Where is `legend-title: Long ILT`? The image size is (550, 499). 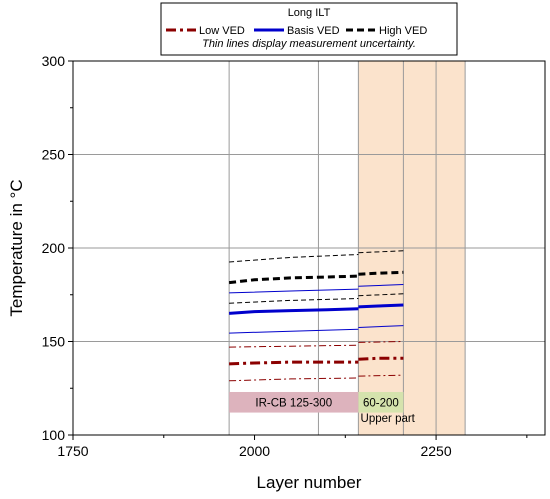 legend-title: Long ILT is located at coordinates (309, 13).